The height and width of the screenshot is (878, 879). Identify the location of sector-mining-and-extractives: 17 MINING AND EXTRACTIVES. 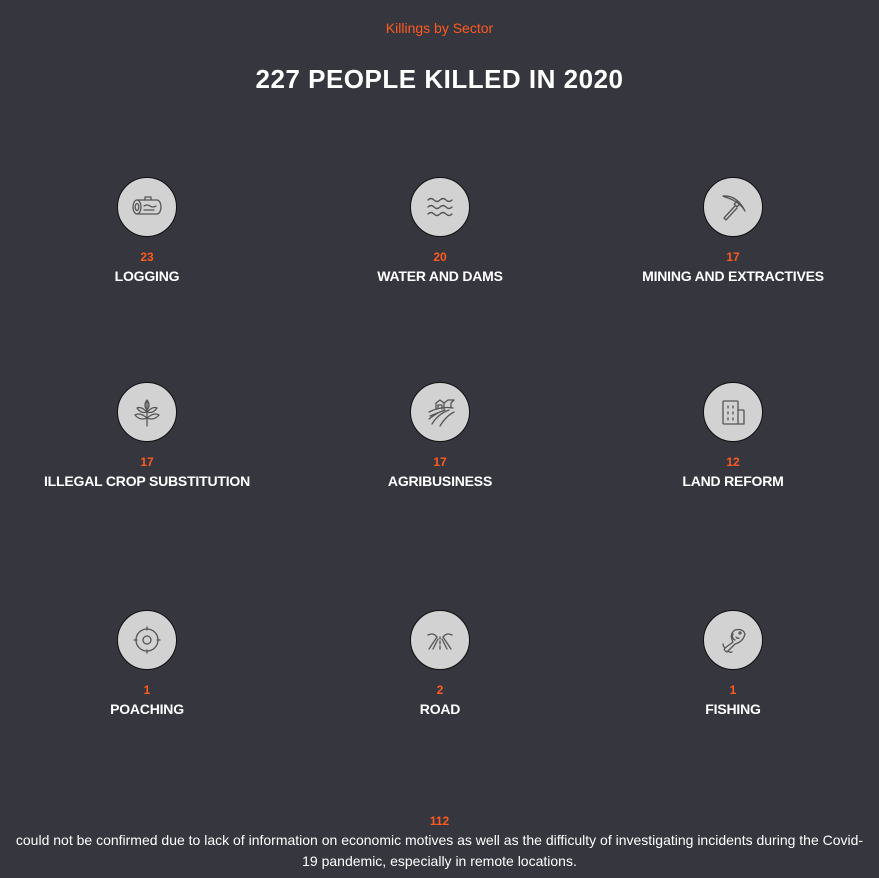
(733, 230).